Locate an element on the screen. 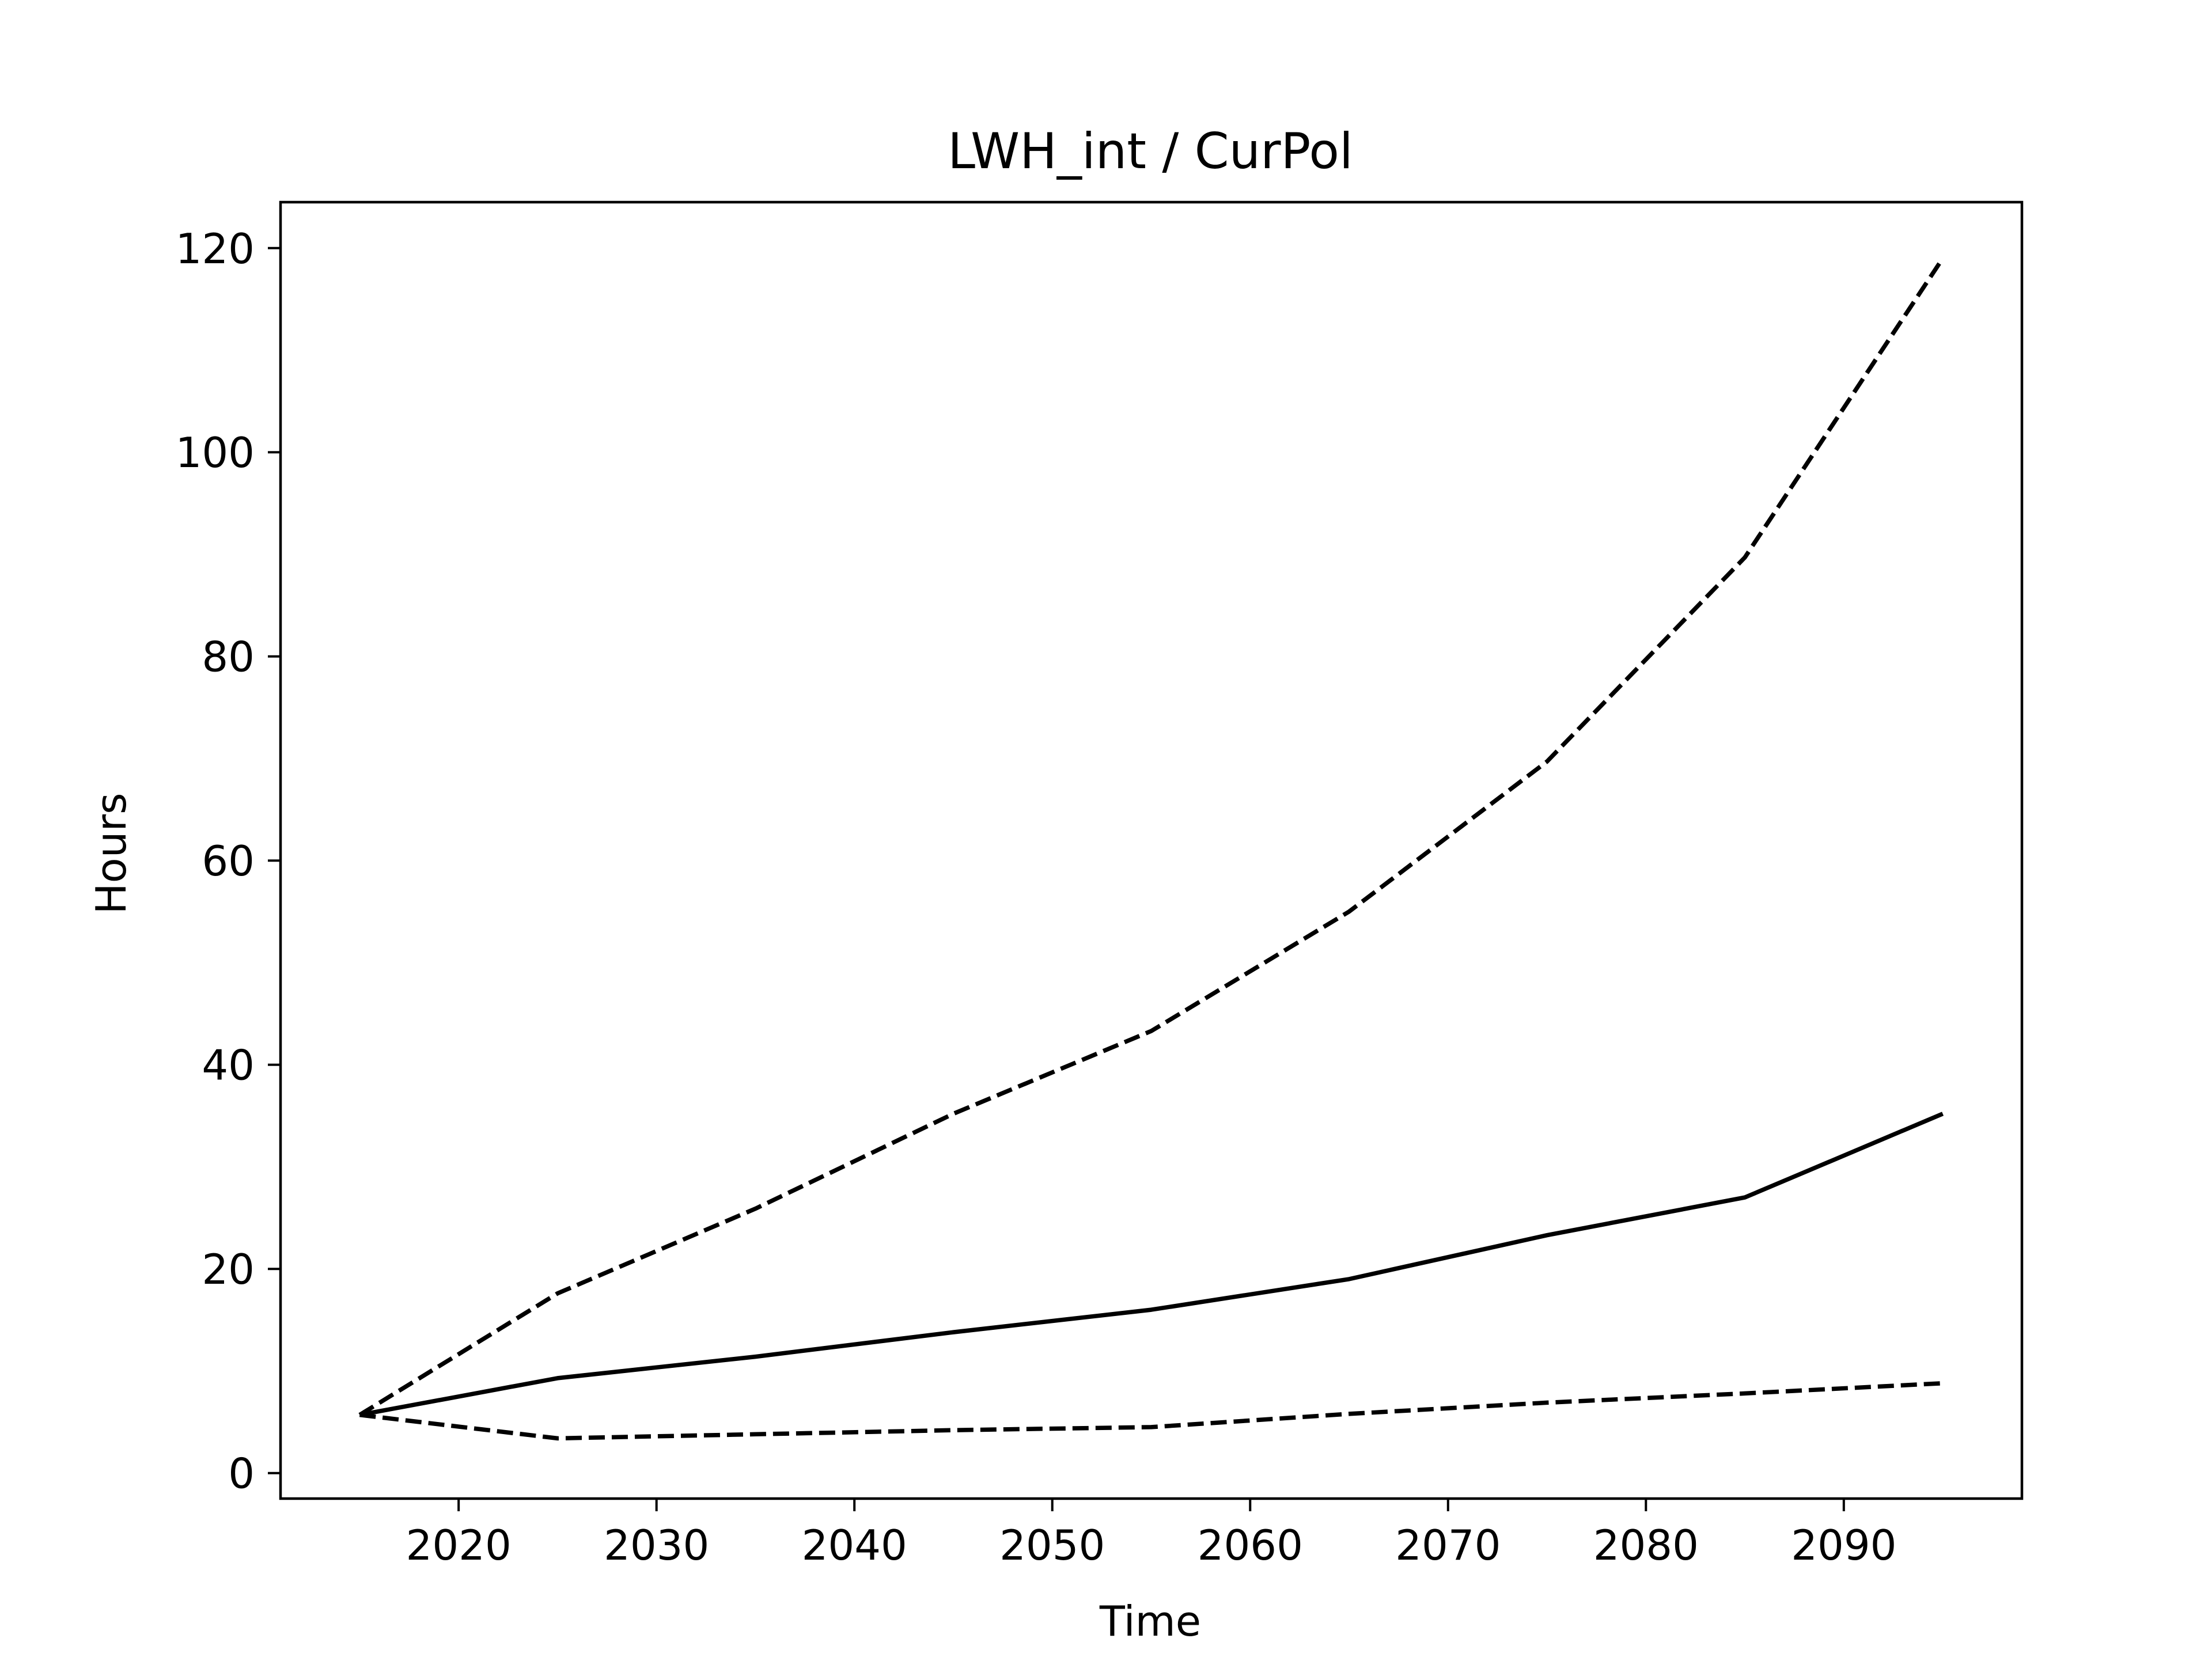  x-tick-label: 2050 is located at coordinates (1052, 1545).